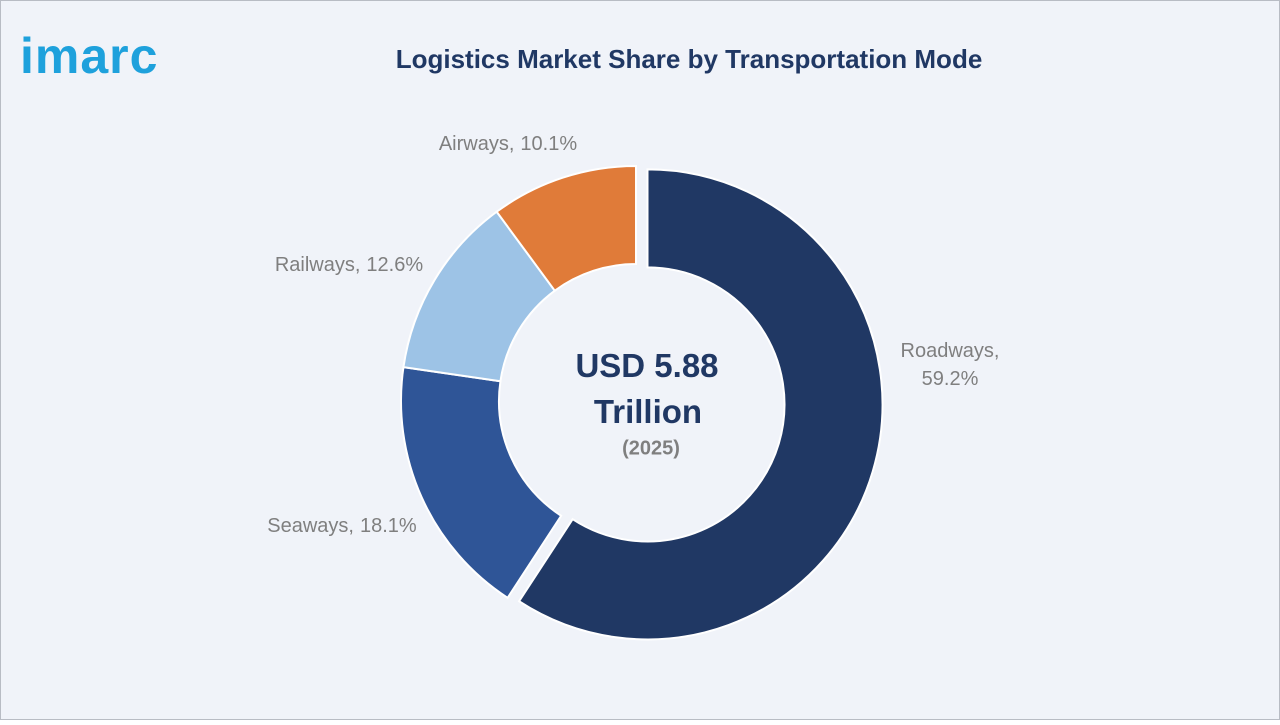  I want to click on value-label: 59.2%, so click(950, 379).